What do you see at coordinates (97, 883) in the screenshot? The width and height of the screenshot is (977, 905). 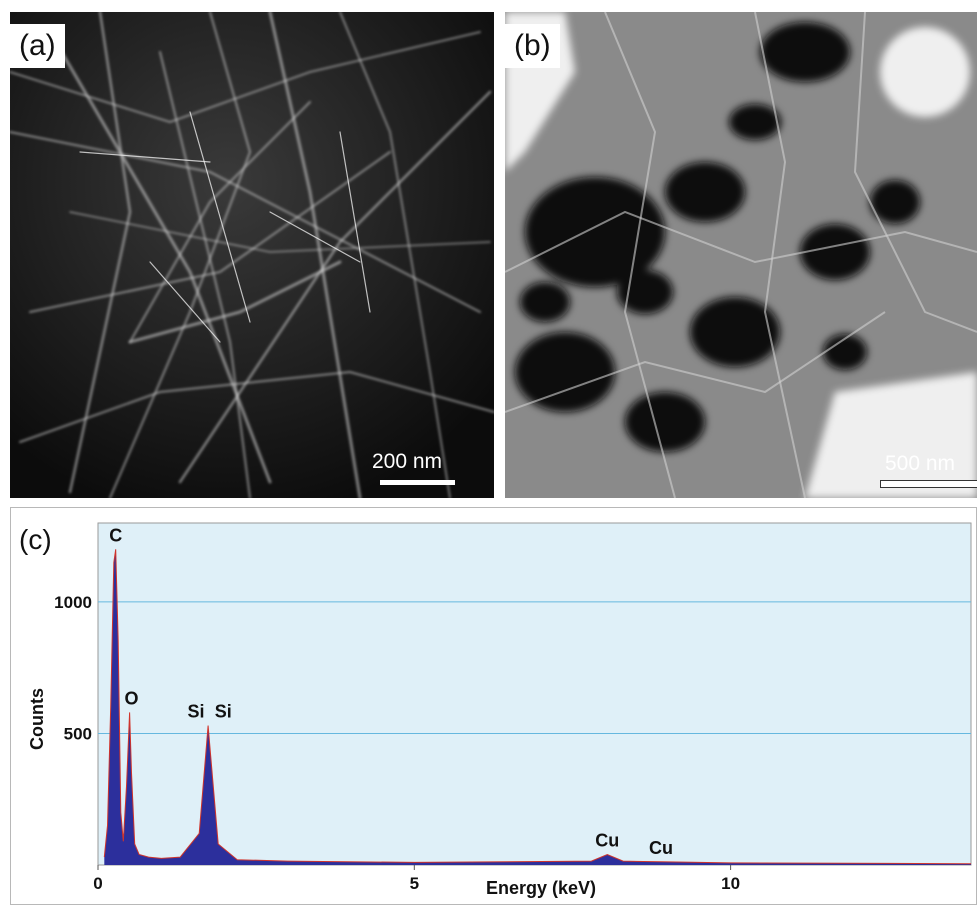 I see `x-tick-label-0: 0` at bounding box center [97, 883].